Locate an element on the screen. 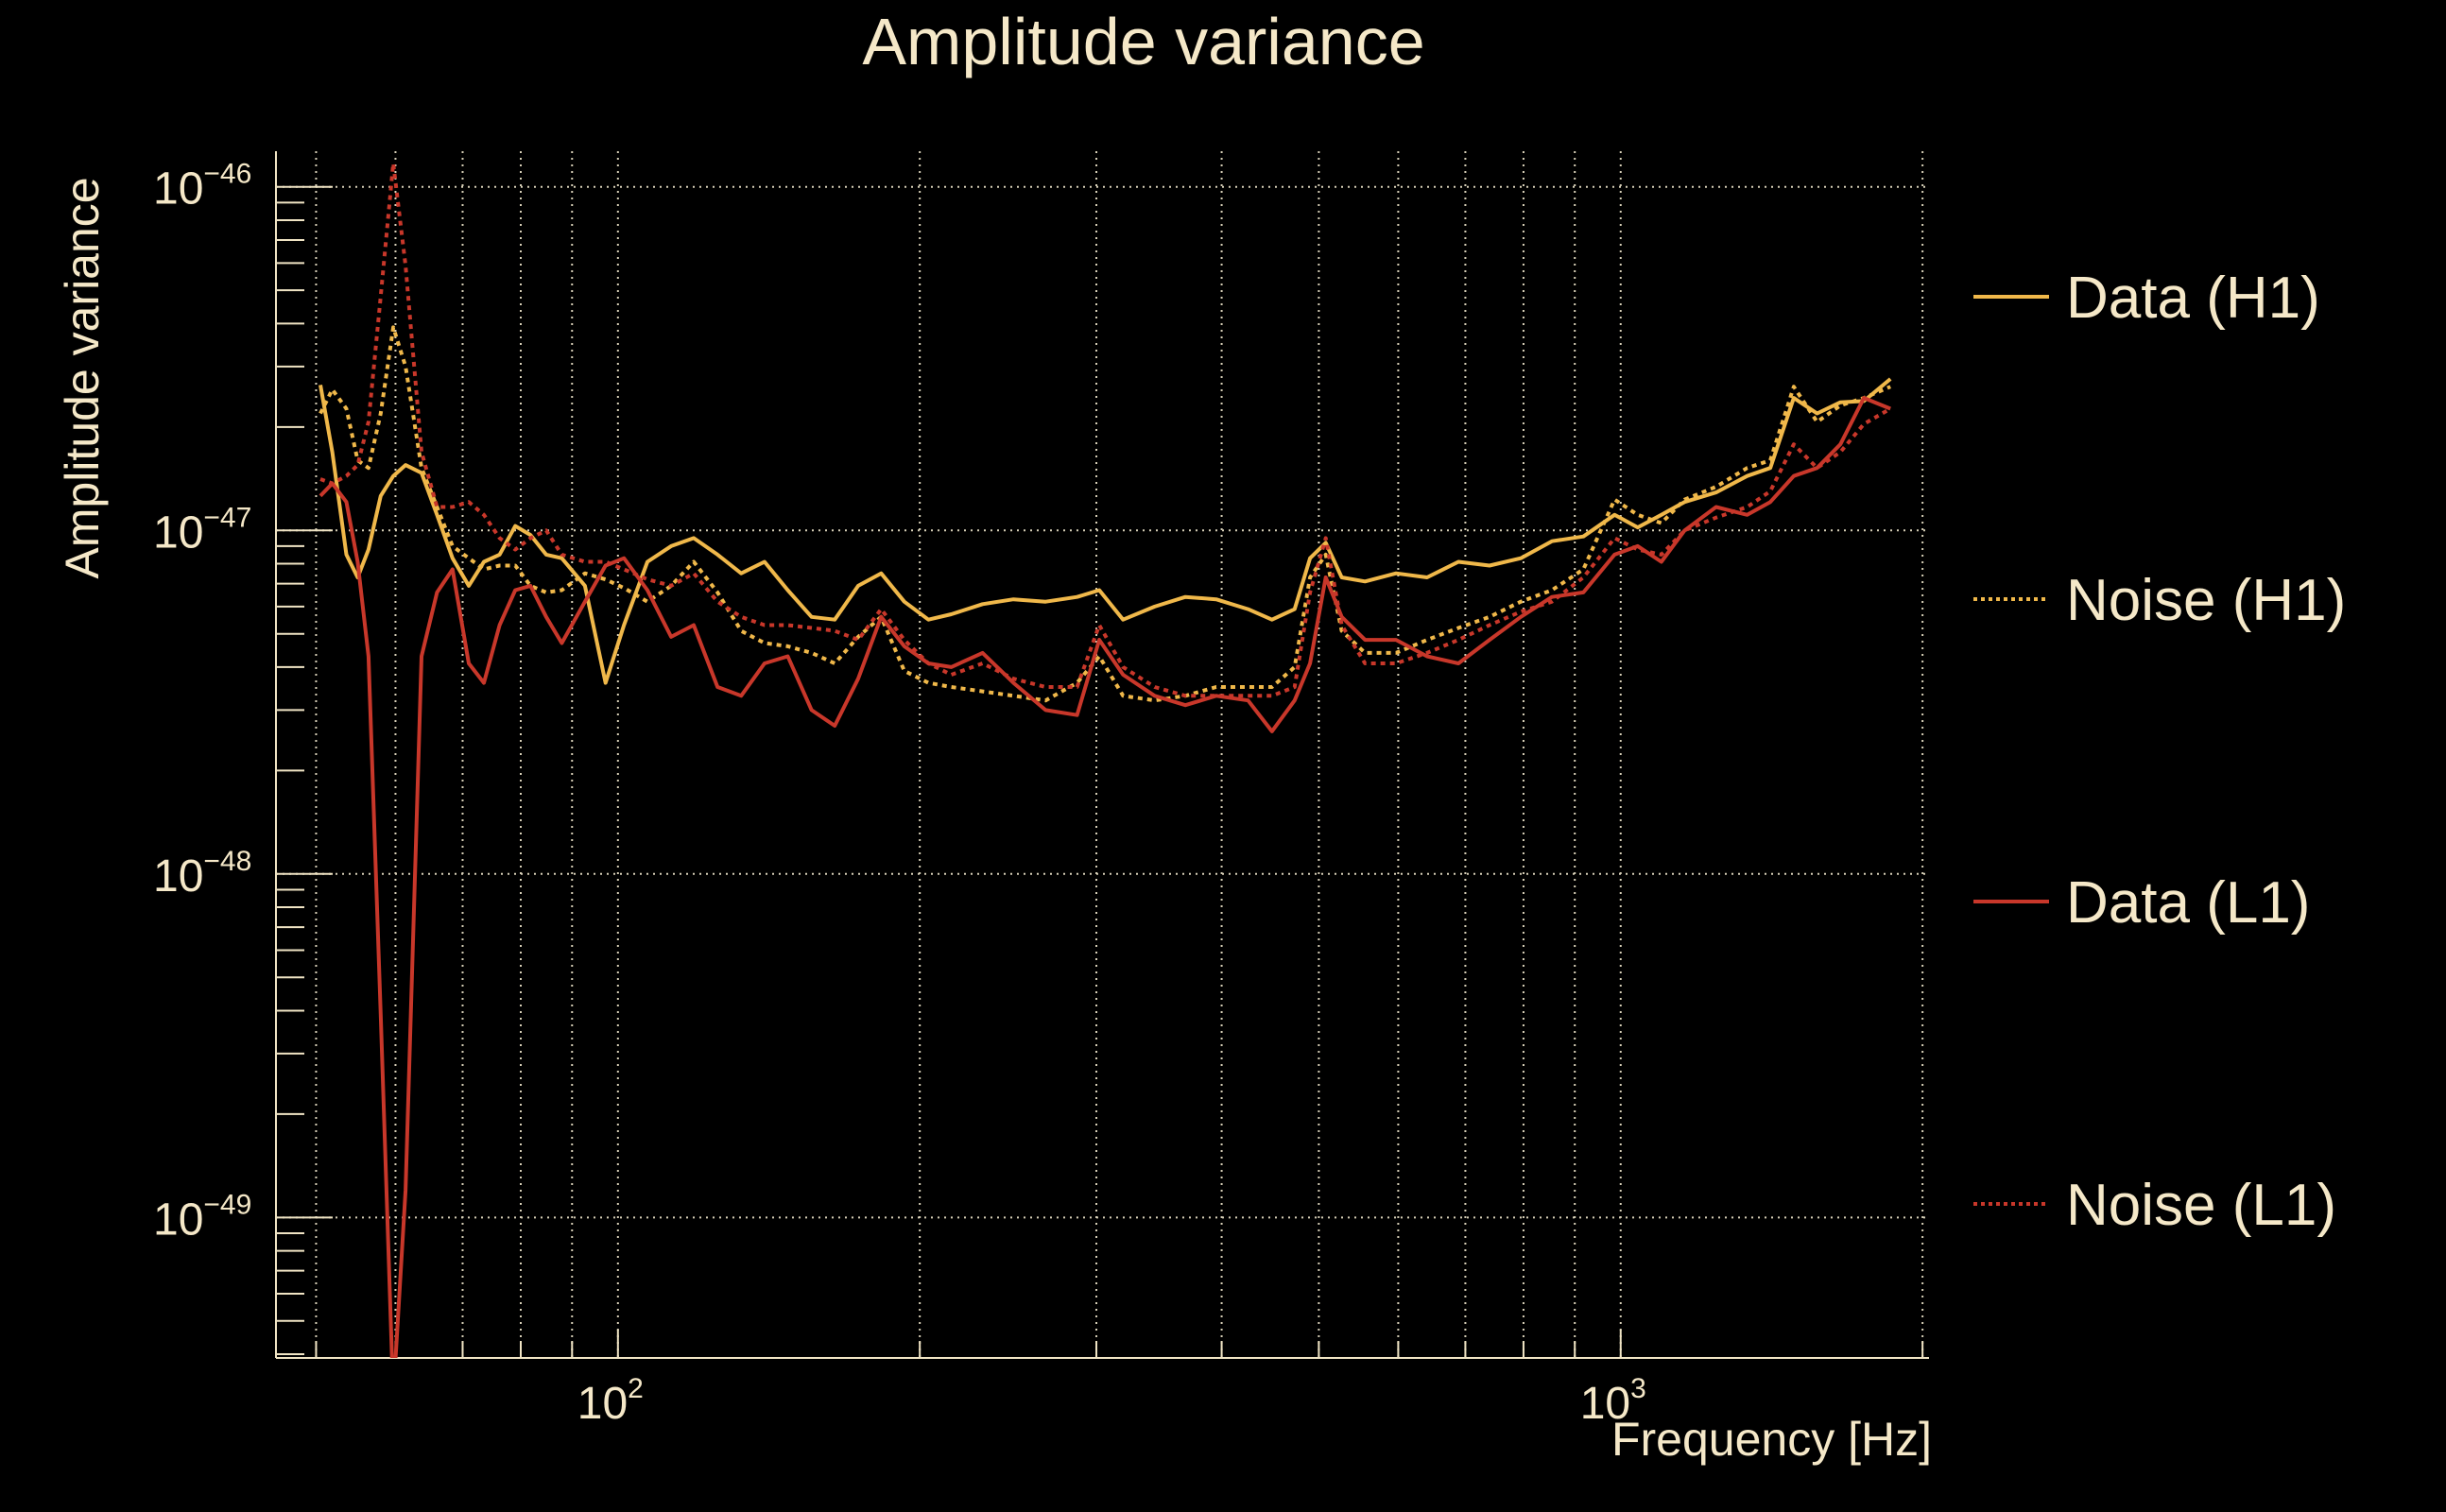  y-tick-label: 10−47 is located at coordinates (202, 530).